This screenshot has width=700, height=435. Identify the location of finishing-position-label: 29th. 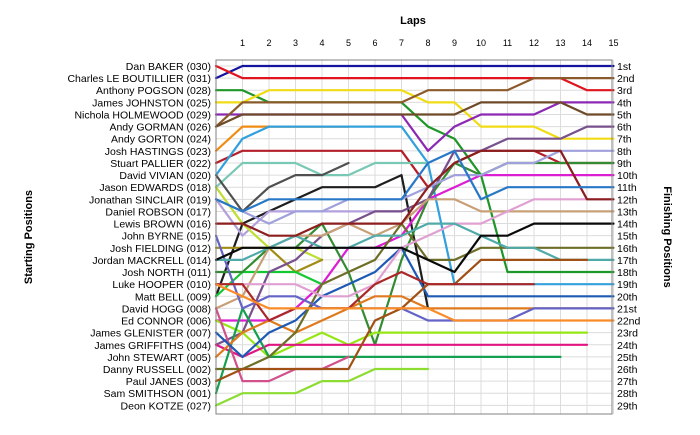
(627, 406).